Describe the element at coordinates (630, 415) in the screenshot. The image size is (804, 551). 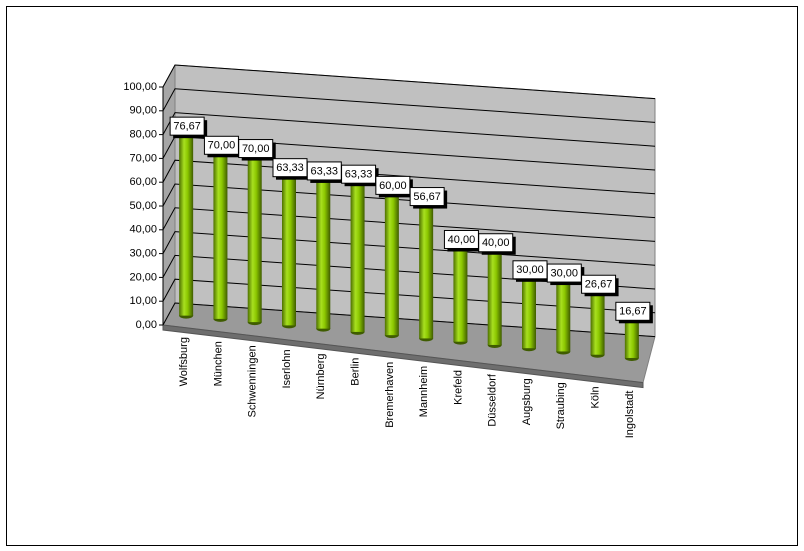
I see `x-tick-label: Ingolstadt` at that location.